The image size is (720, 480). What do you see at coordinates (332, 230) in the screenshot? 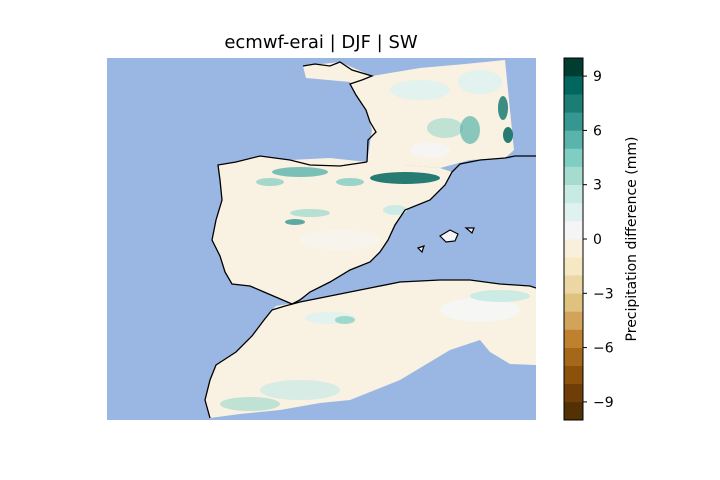
I see `data-field-iberia` at bounding box center [332, 230].